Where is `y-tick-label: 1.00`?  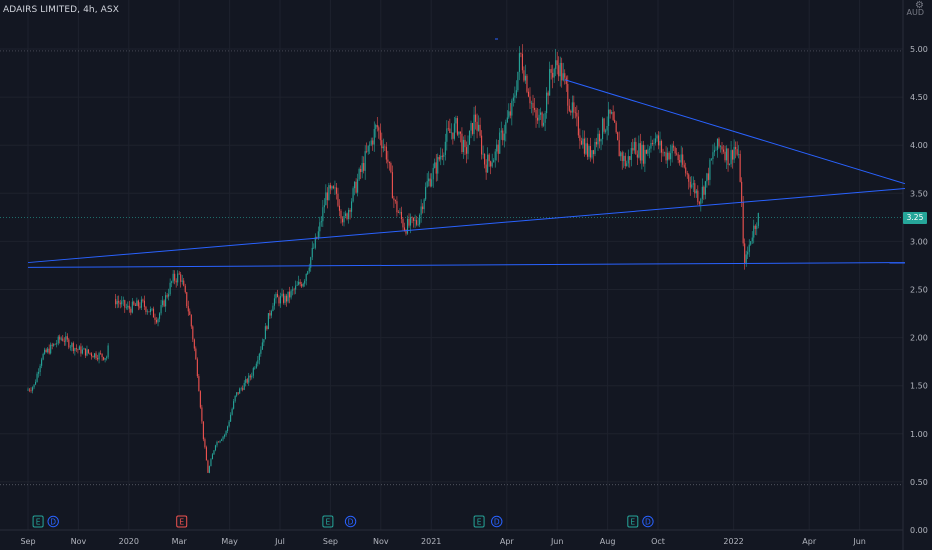 y-tick-label: 1.00 is located at coordinates (919, 434).